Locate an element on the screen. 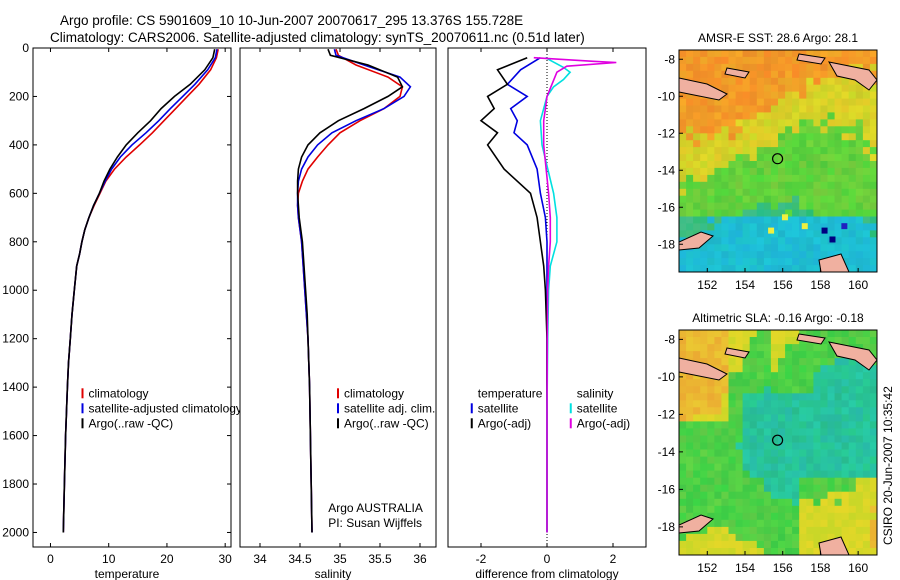  map-speckle is located at coordinates (804, 226).